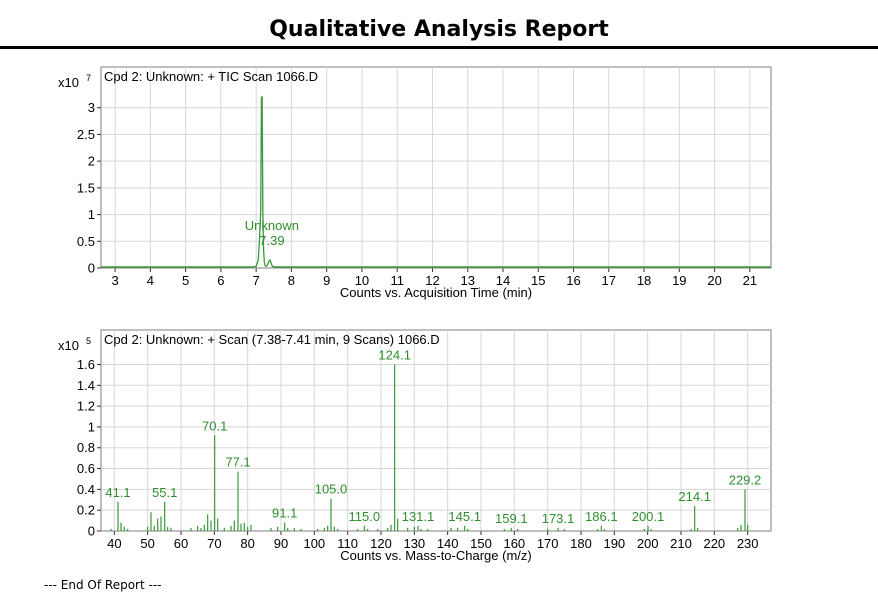  Describe the element at coordinates (150, 280) in the screenshot. I see `x-tick-label: 4` at that location.